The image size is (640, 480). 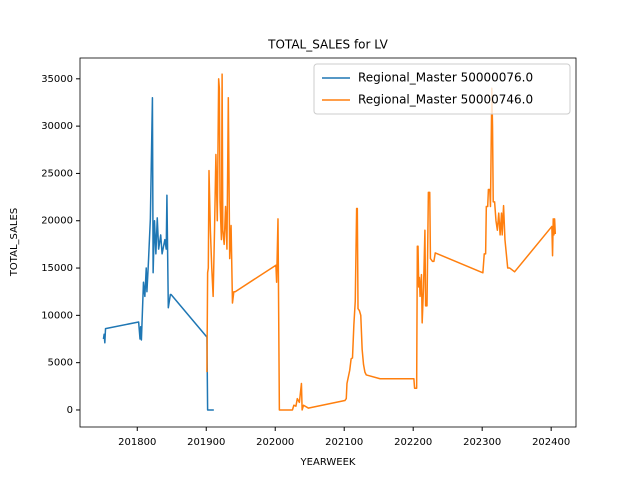 What do you see at coordinates (413, 442) in the screenshot?
I see `x-tick-label: 202200` at bounding box center [413, 442].